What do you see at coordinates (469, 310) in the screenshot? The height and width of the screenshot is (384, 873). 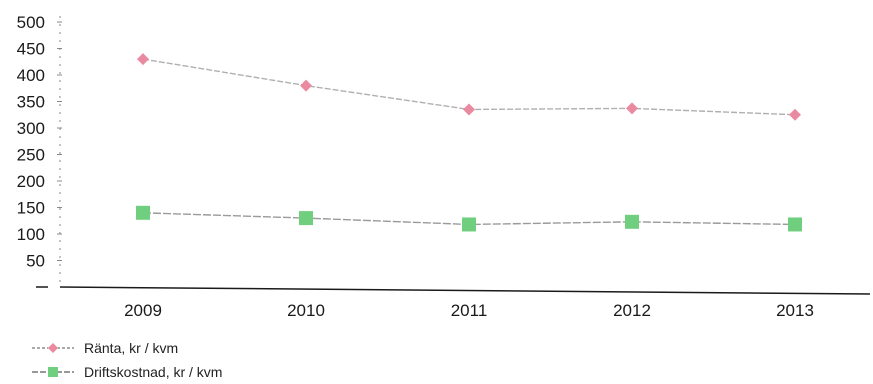 I see `x-tick-label: 2011` at bounding box center [469, 310].